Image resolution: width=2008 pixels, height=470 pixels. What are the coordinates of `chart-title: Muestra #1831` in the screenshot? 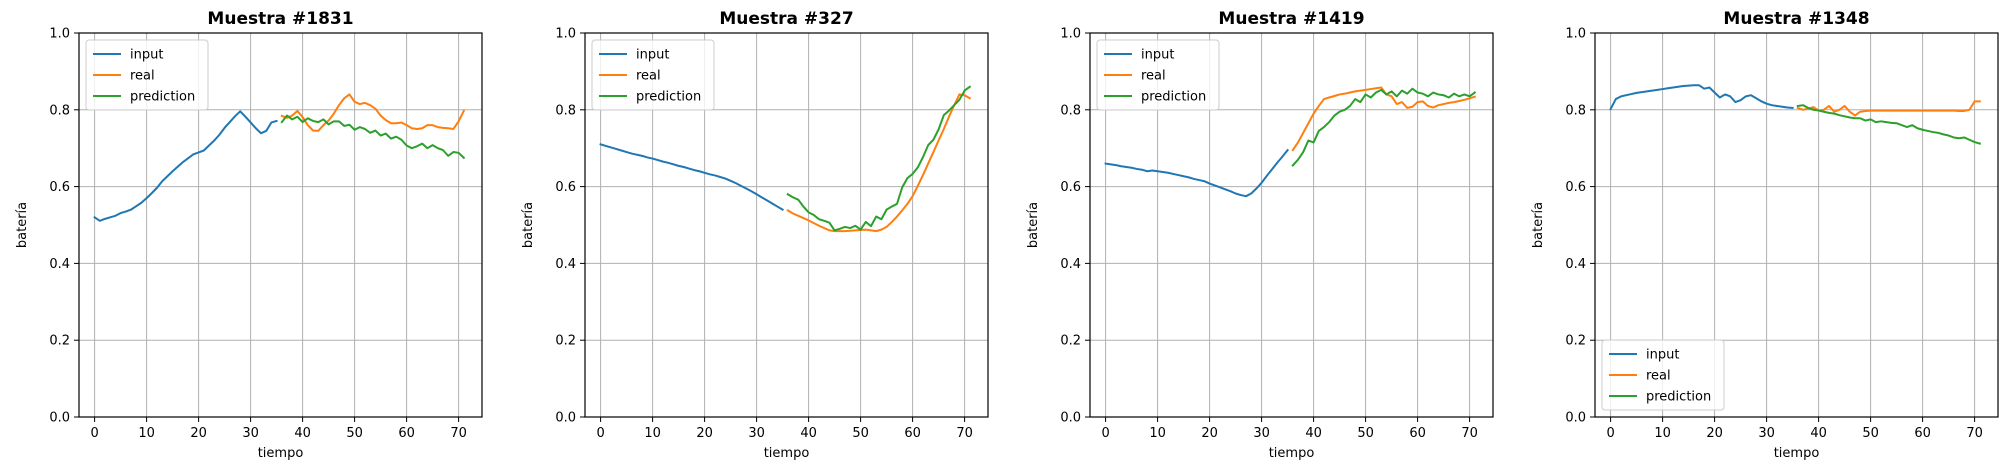 It's located at (280, 19).